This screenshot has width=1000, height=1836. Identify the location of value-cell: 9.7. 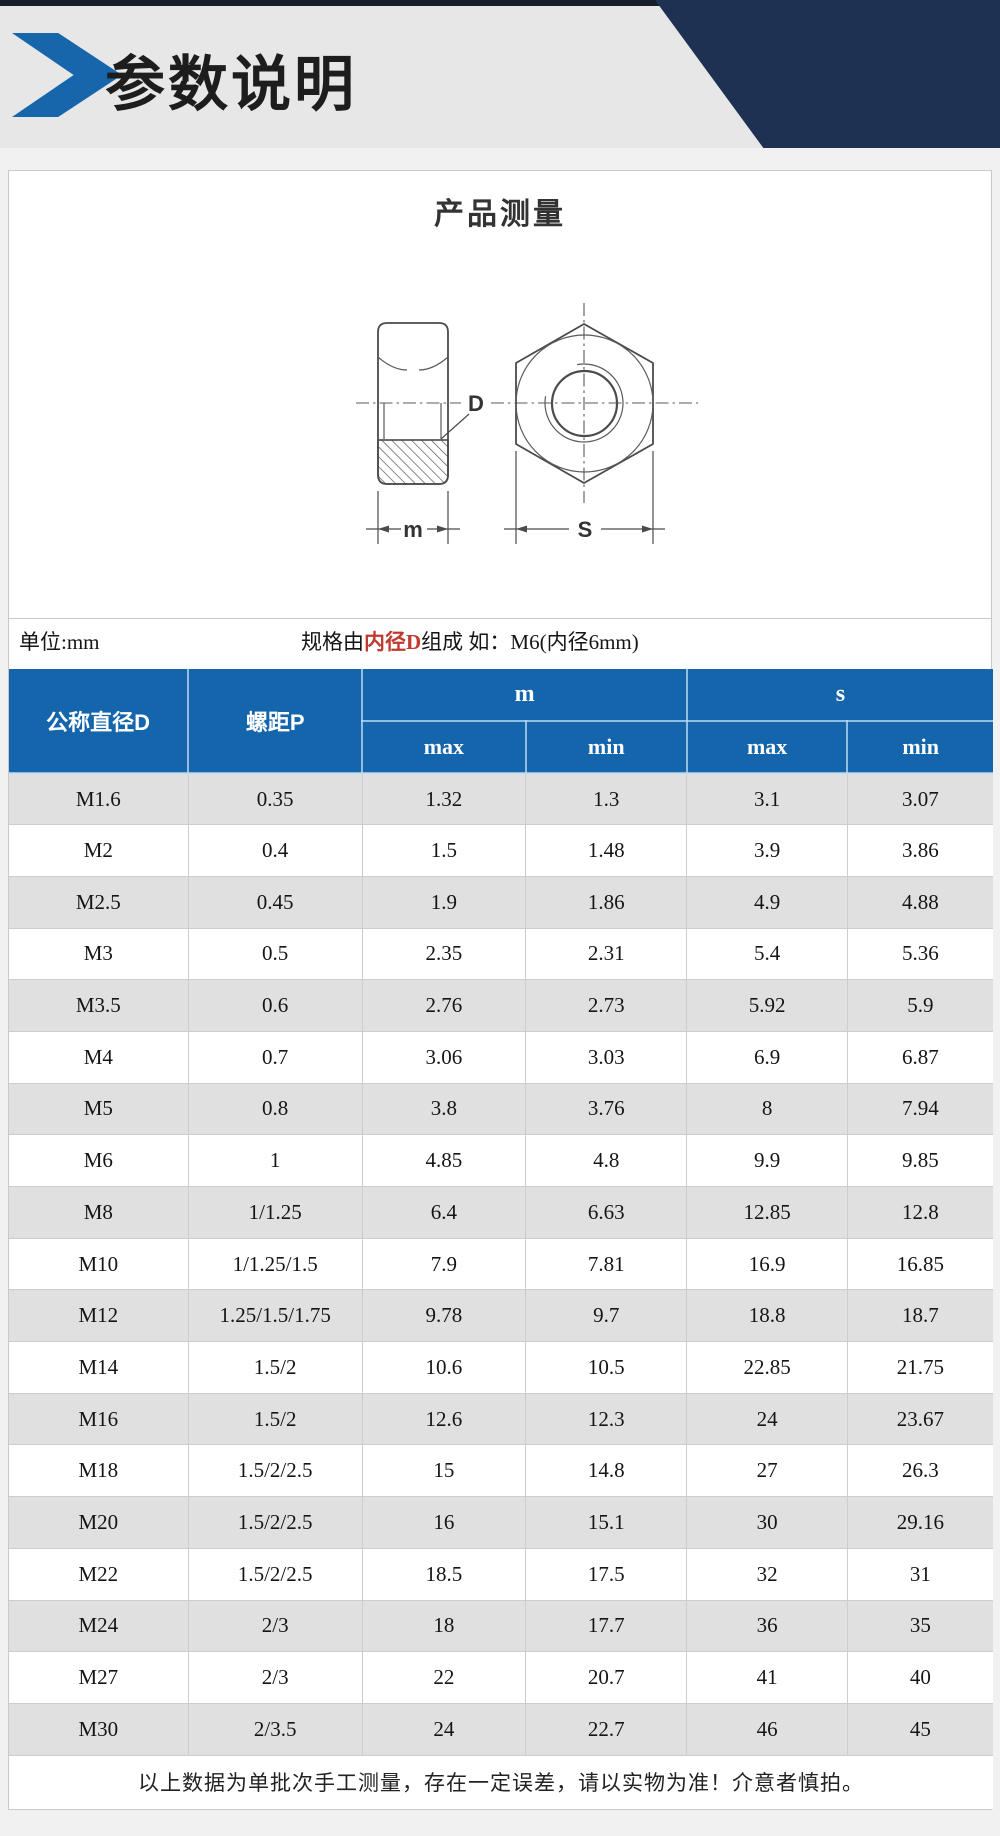
(606, 1316).